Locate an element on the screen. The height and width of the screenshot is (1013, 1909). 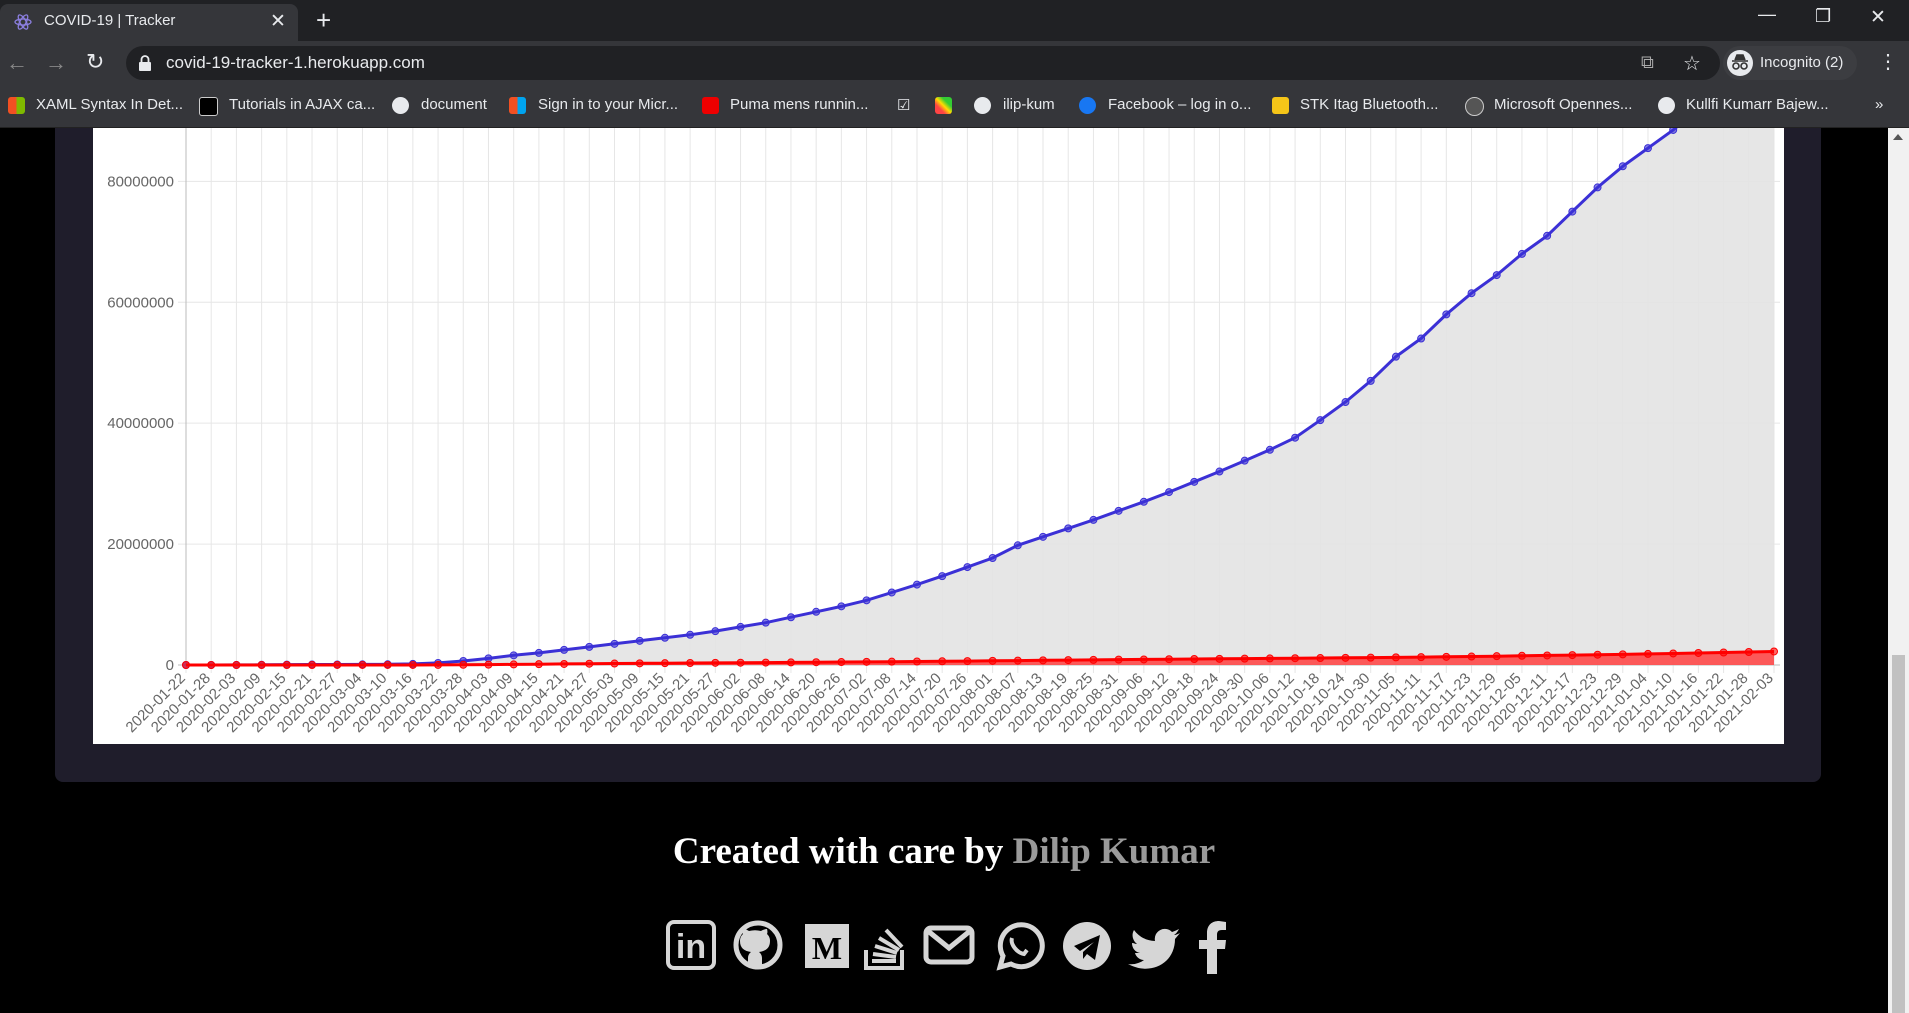
tab-close: ✕ is located at coordinates (278, 21).